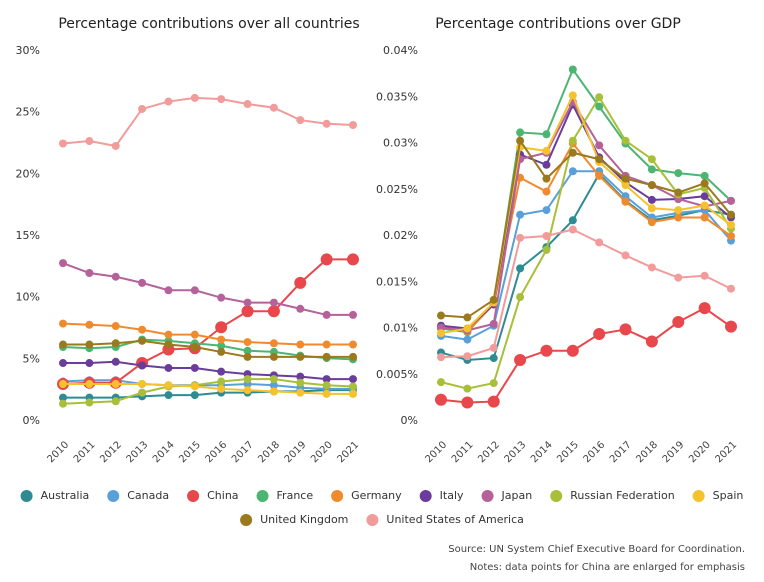  Describe the element at coordinates (284, 495) in the screenshot. I see `legend-item: France` at that location.